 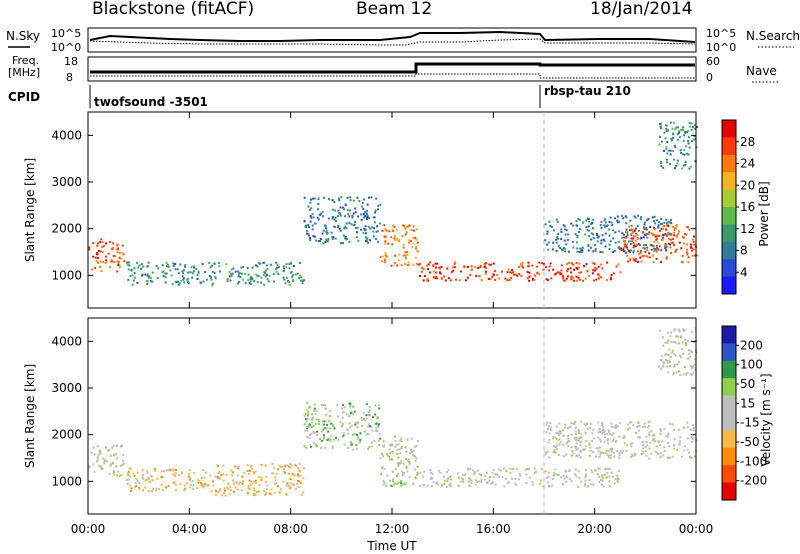 I want to click on power-colorbar-segment, so click(x=729, y=198).